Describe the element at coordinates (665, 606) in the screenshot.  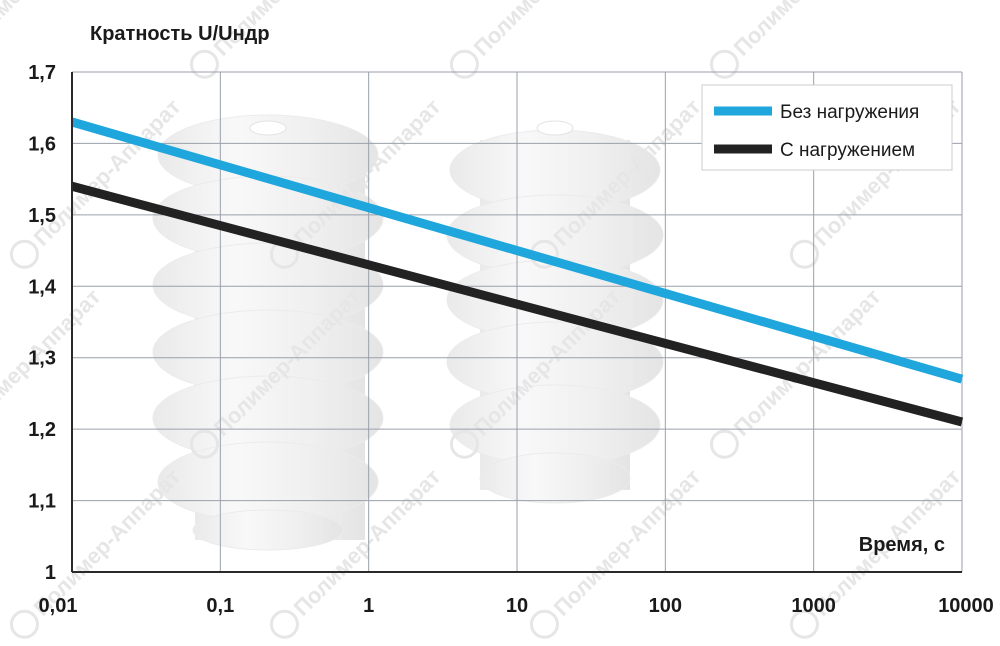
I see `x-tick-label: 100` at that location.